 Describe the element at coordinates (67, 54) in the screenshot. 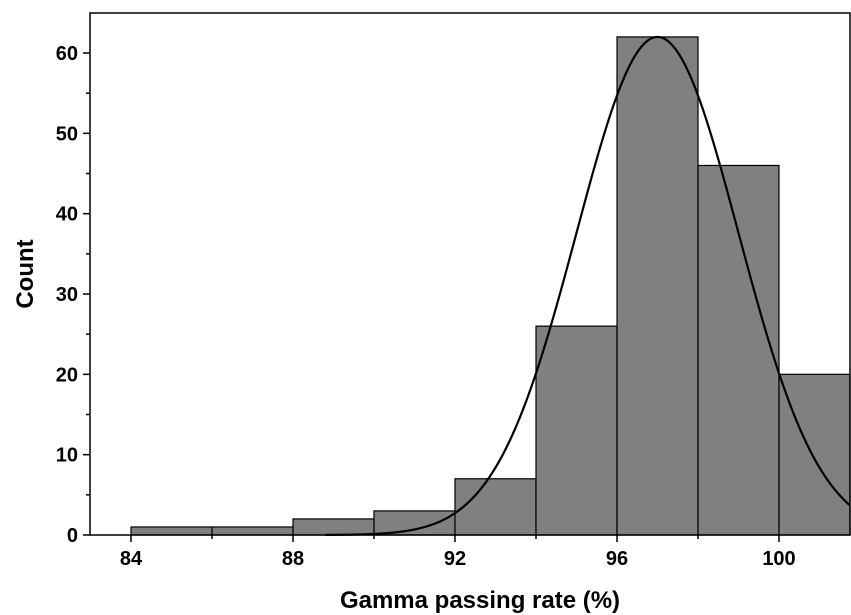

I see `y-tick-label: 60` at that location.